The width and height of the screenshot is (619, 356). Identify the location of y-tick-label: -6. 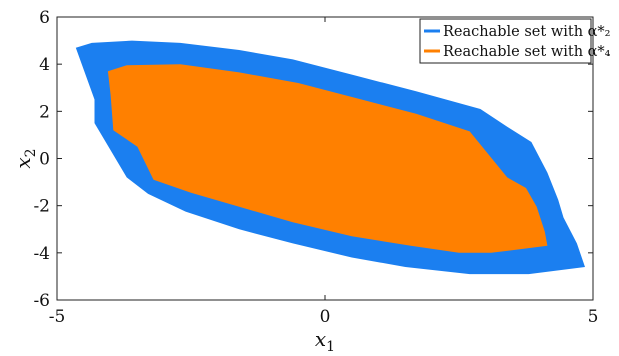
(41, 301).